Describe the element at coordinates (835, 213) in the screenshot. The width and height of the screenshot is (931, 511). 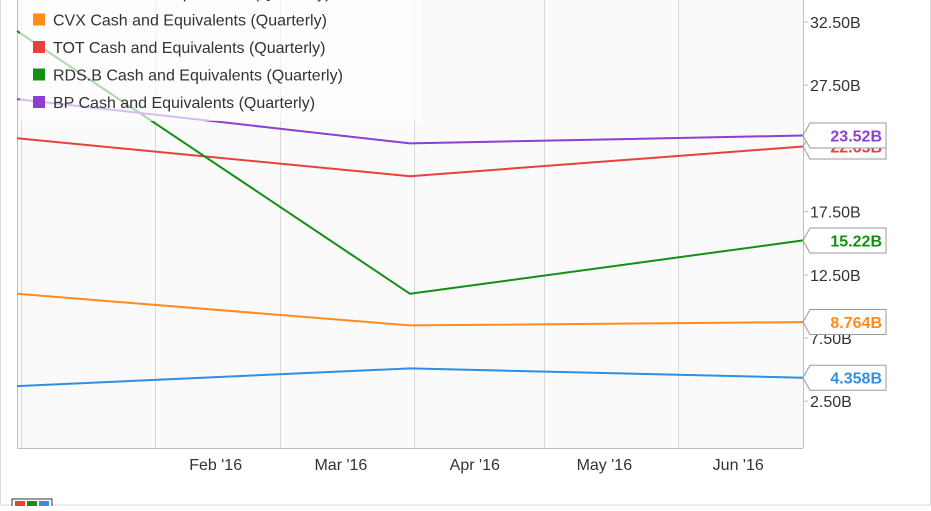
I see `y-tick-label: 17.50B` at that location.